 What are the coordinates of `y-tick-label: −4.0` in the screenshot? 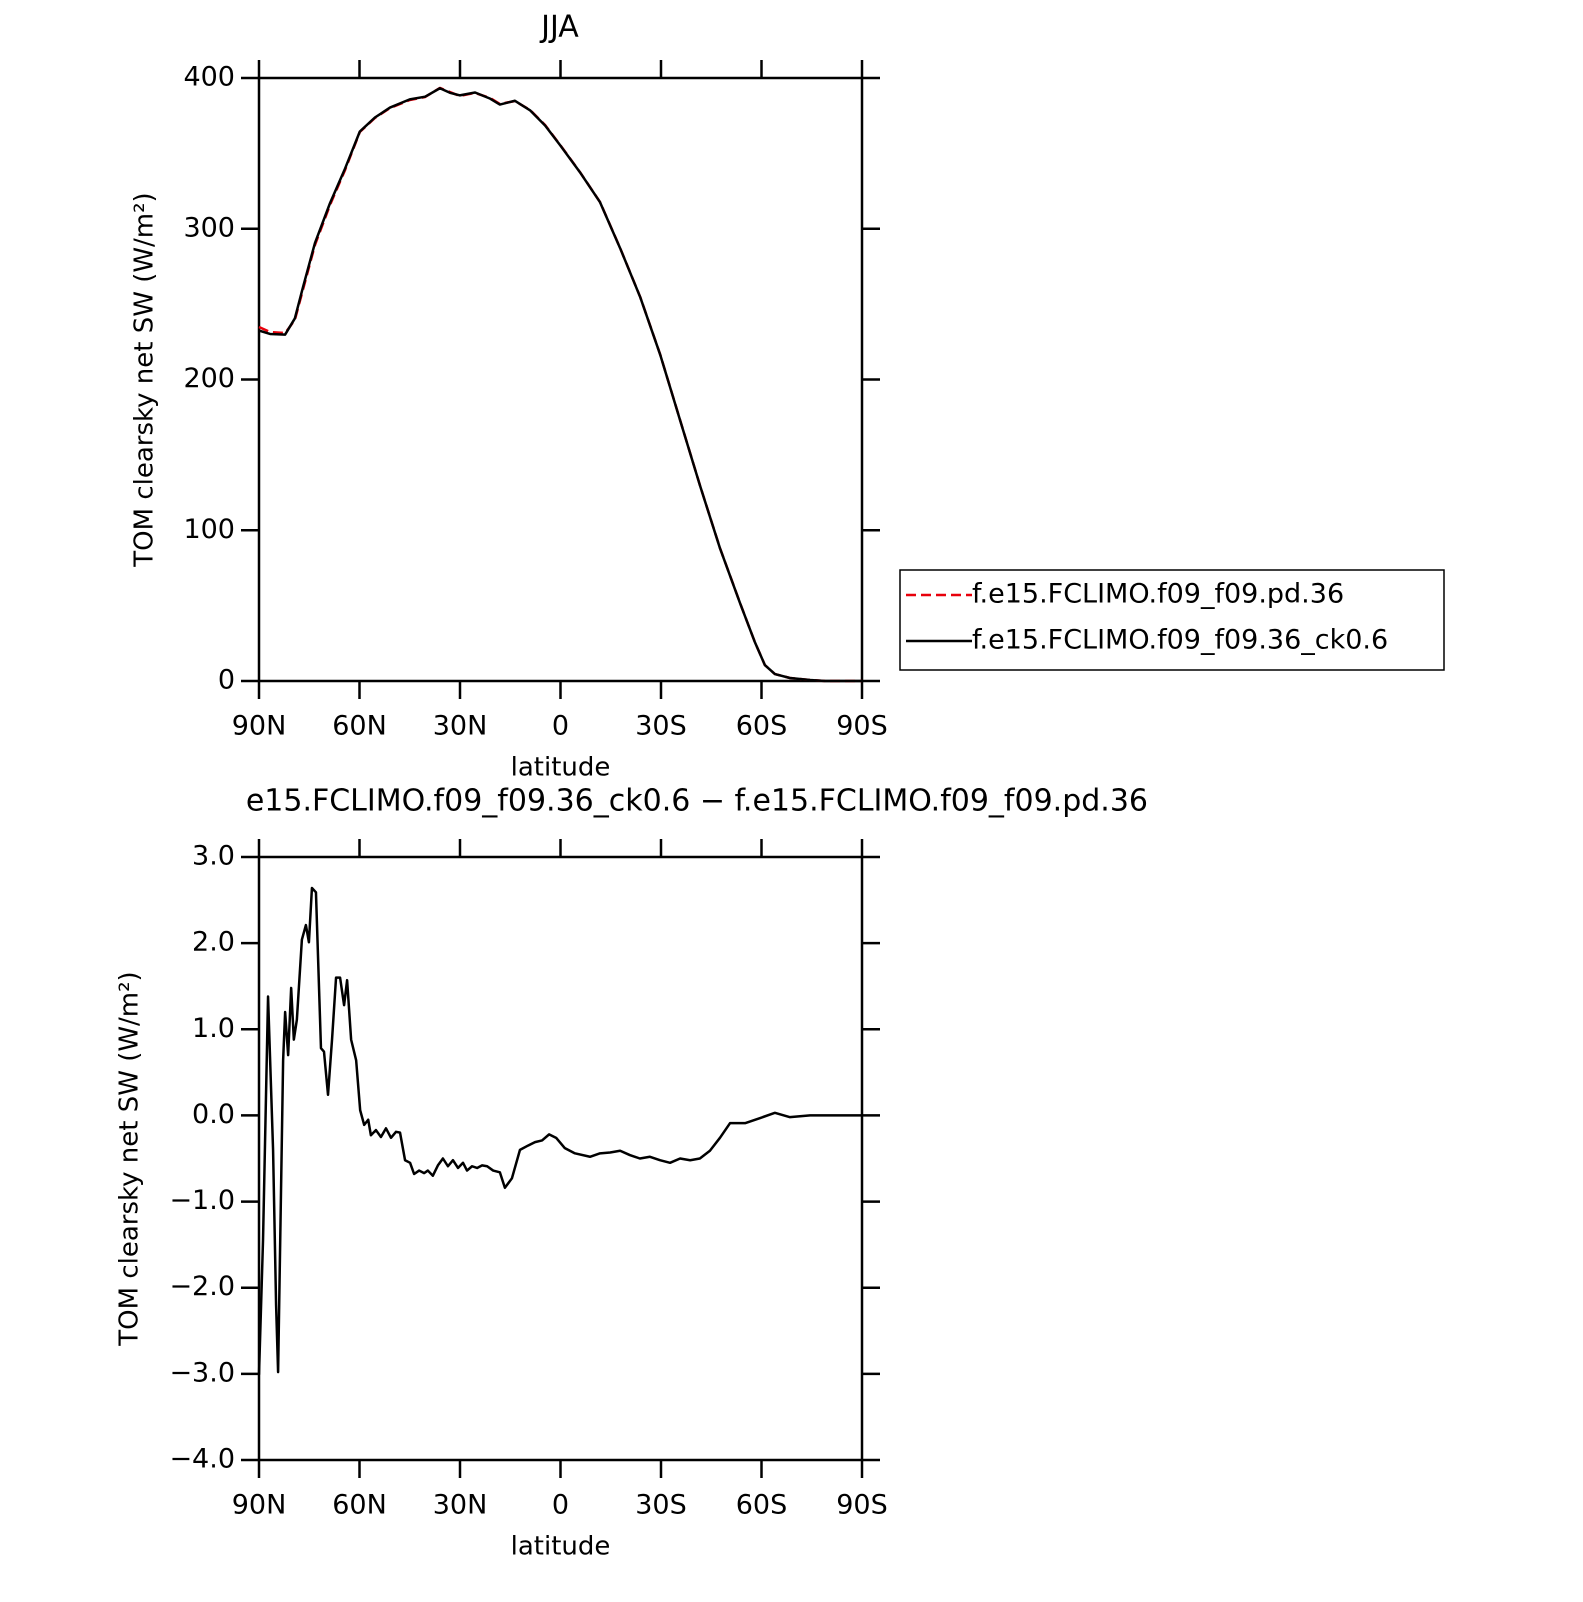 It's located at (202, 1459).